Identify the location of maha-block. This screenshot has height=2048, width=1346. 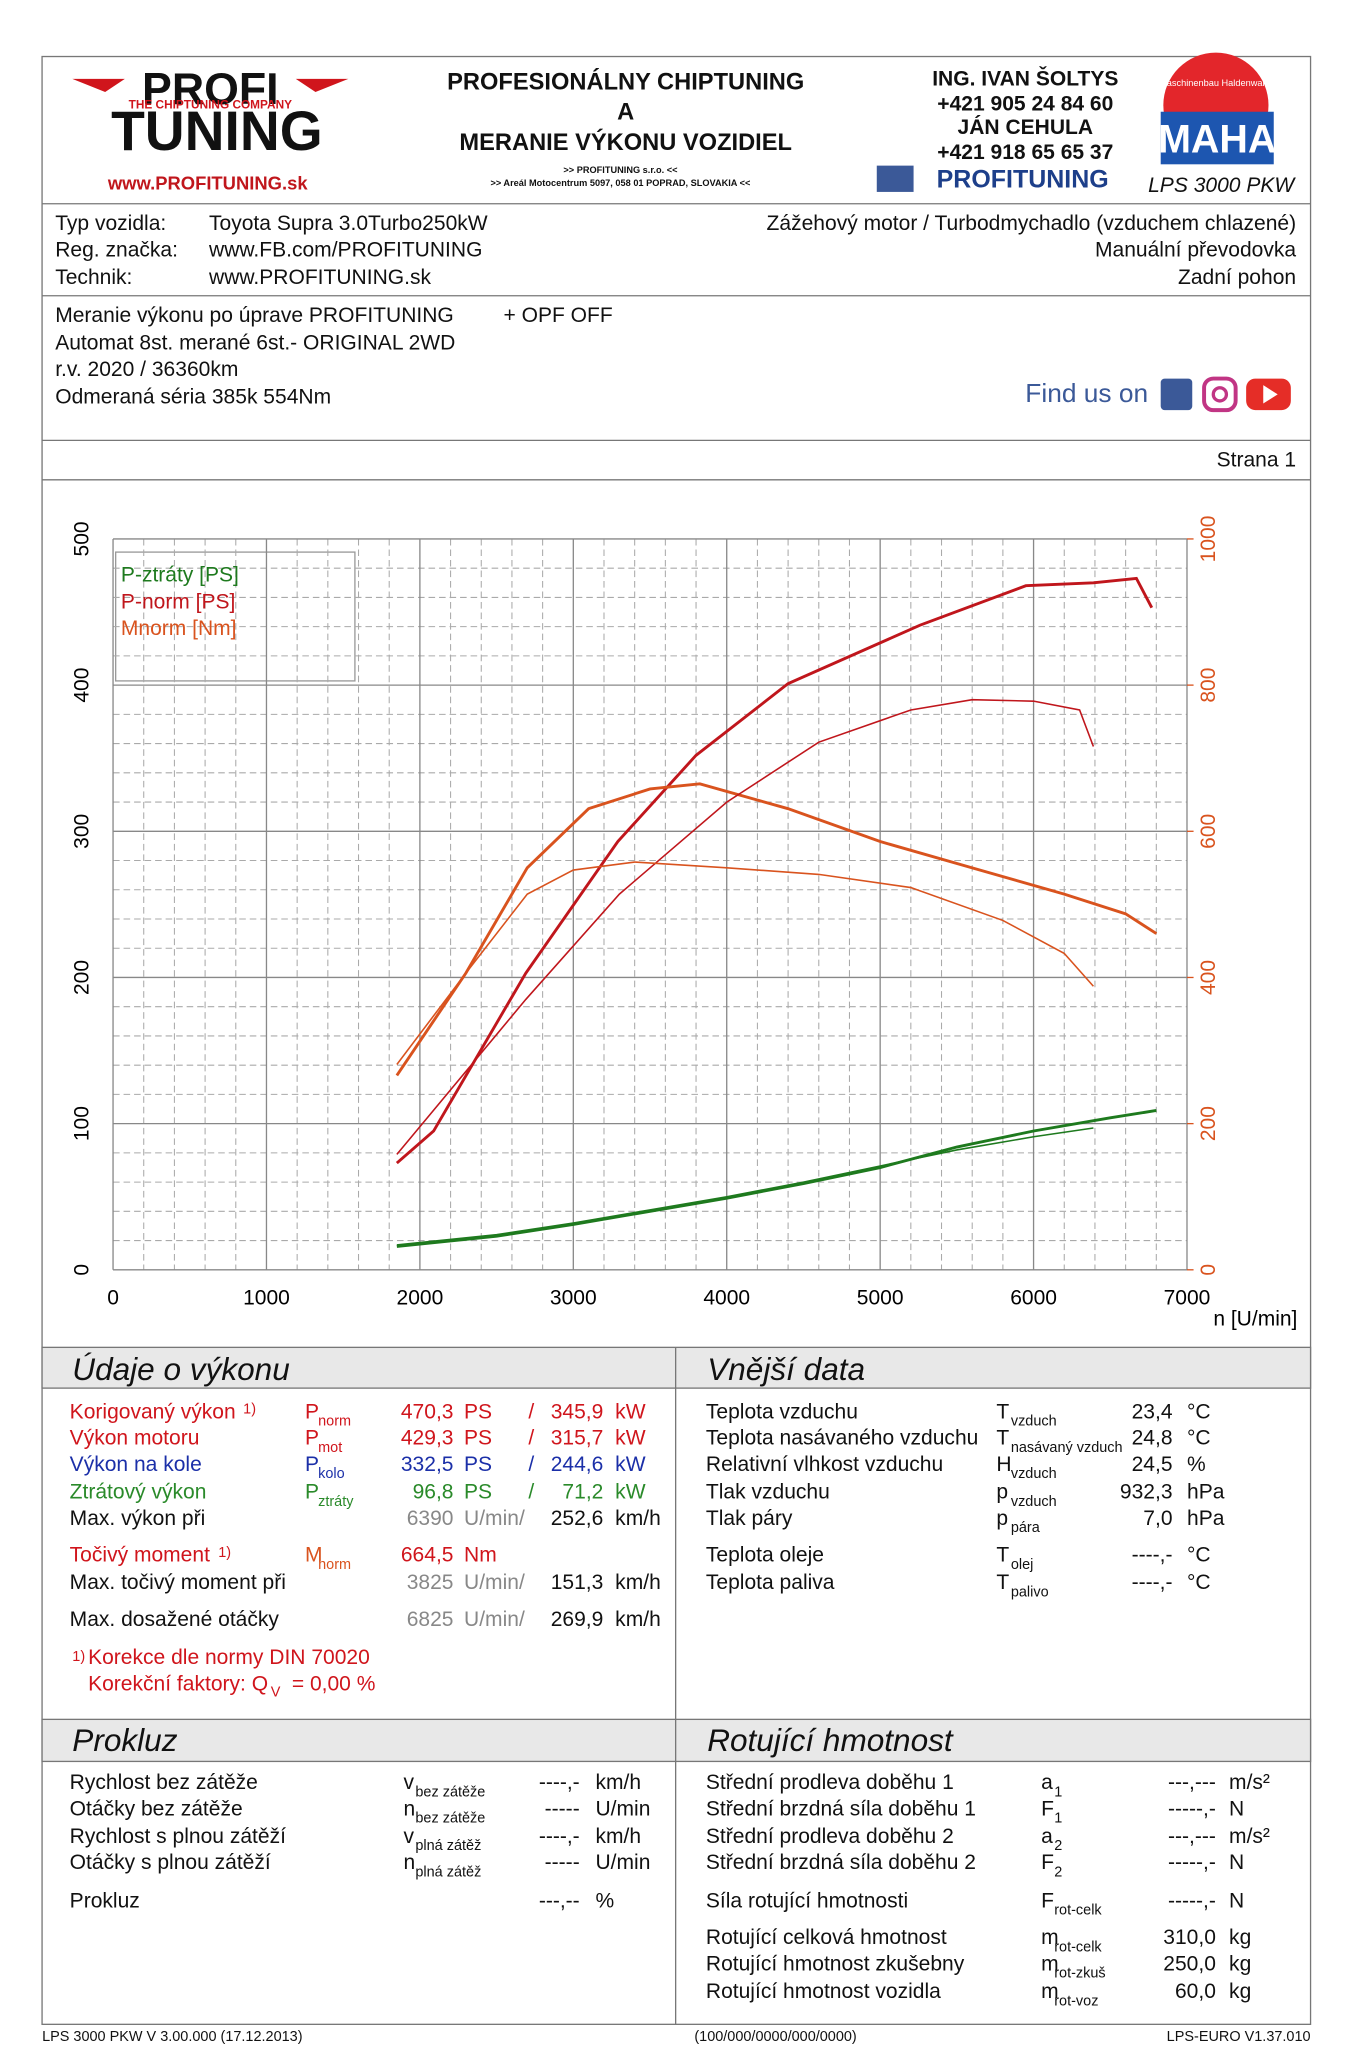
(1217, 138).